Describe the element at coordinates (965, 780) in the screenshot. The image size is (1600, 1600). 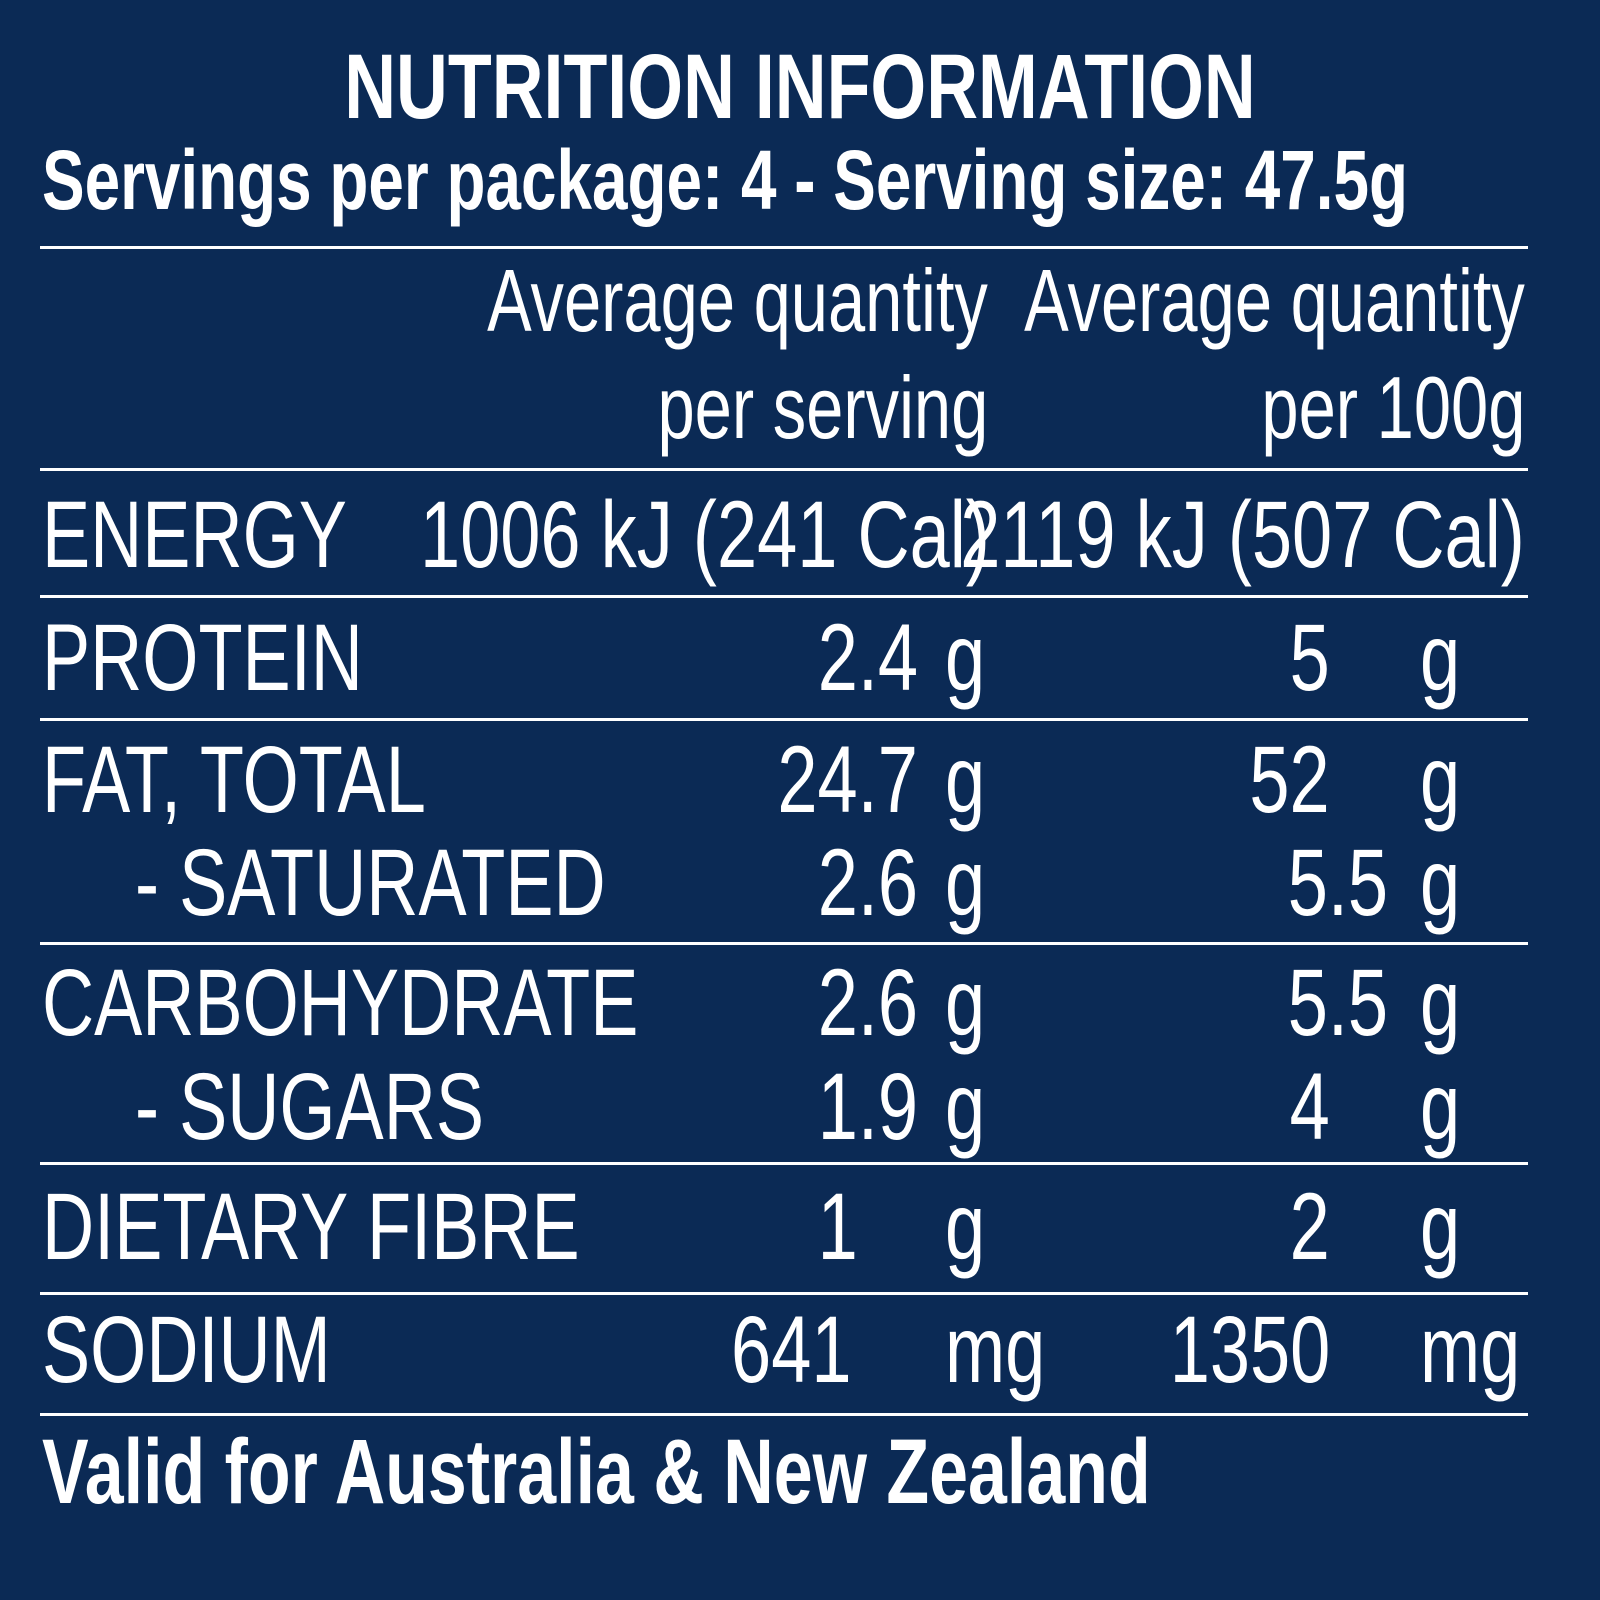
I see `fat-serving-unit: g` at that location.